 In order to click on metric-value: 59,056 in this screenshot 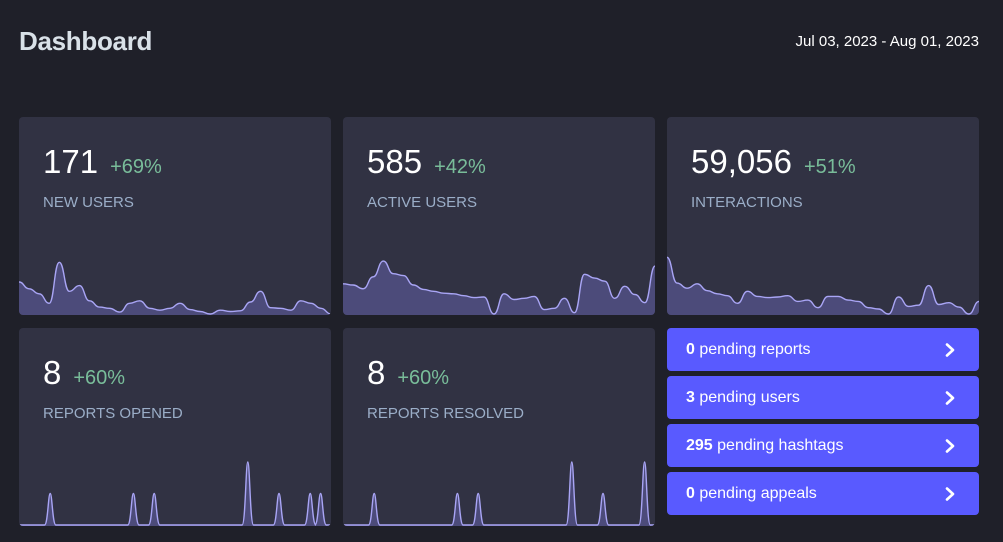, I will do `click(741, 161)`.